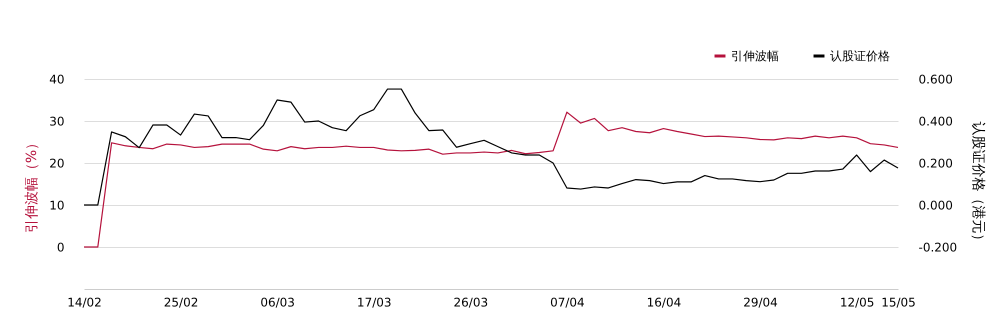 Image resolution: width=1000 pixels, height=324 pixels. I want to click on y2-tick-label: 0.400, so click(935, 121).